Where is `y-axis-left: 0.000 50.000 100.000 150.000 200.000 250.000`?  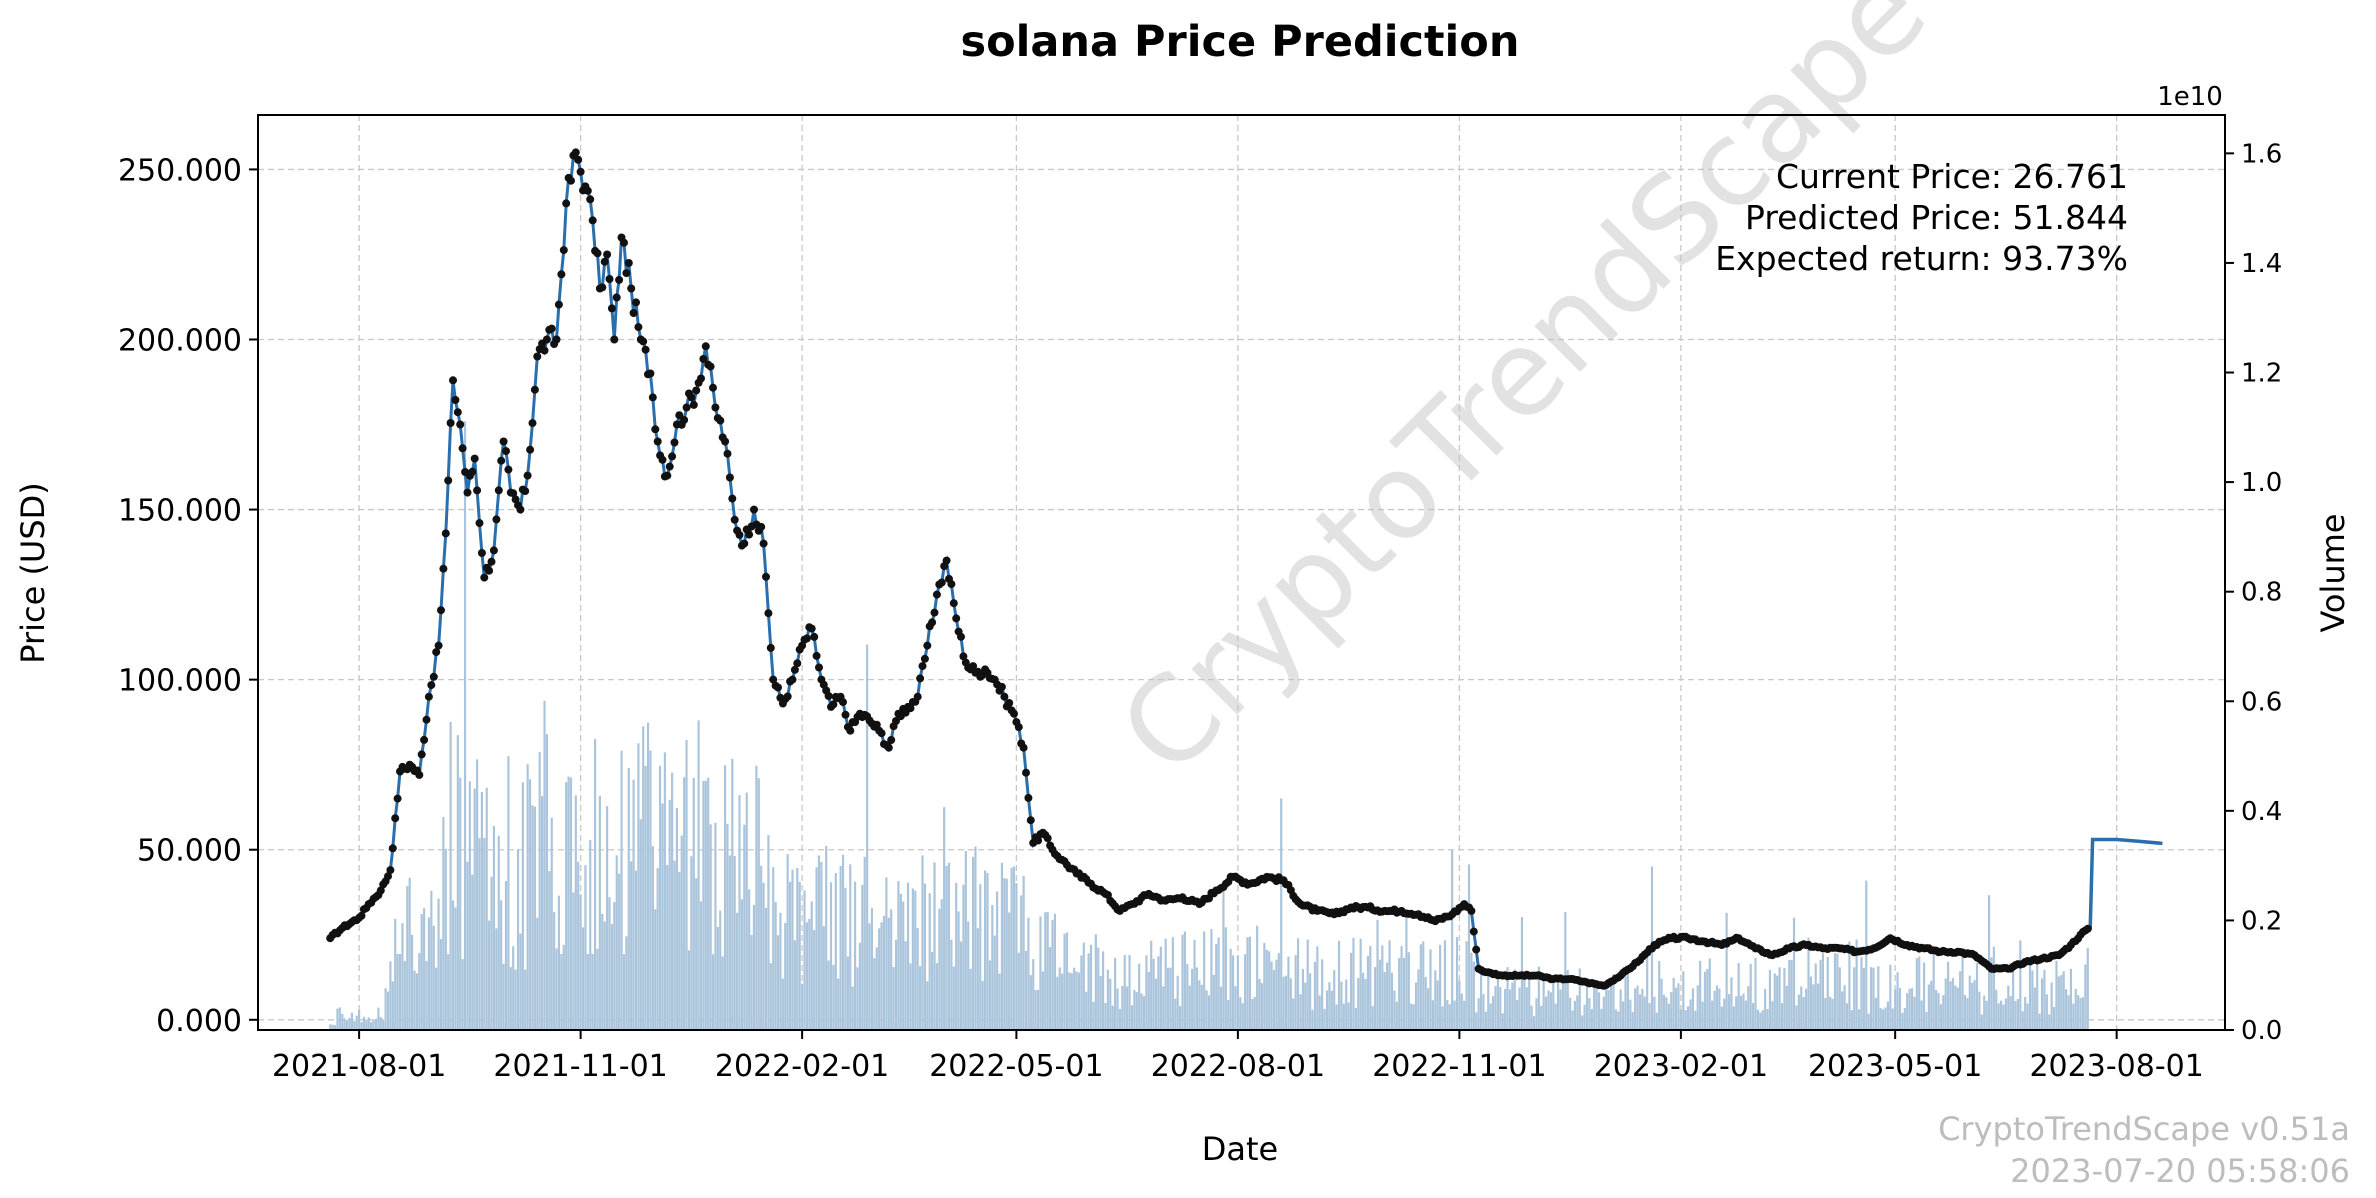 y-axis-left: 0.000 50.000 100.000 150.000 200.000 250.000 is located at coordinates (188, 596).